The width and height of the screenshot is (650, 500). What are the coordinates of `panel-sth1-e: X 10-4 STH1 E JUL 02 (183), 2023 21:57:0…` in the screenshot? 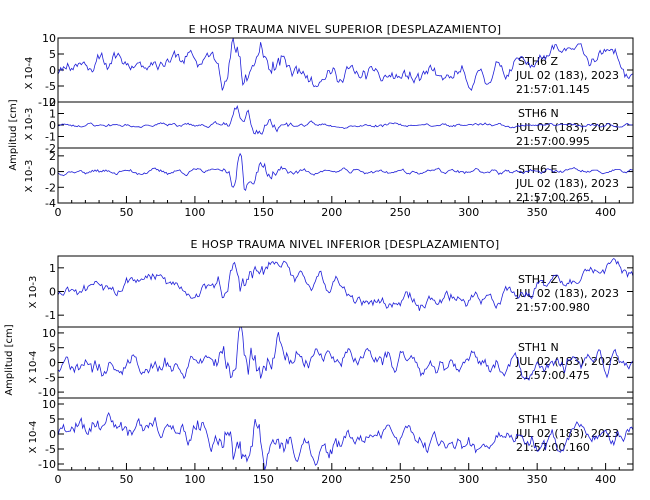 It's located at (331, 434).